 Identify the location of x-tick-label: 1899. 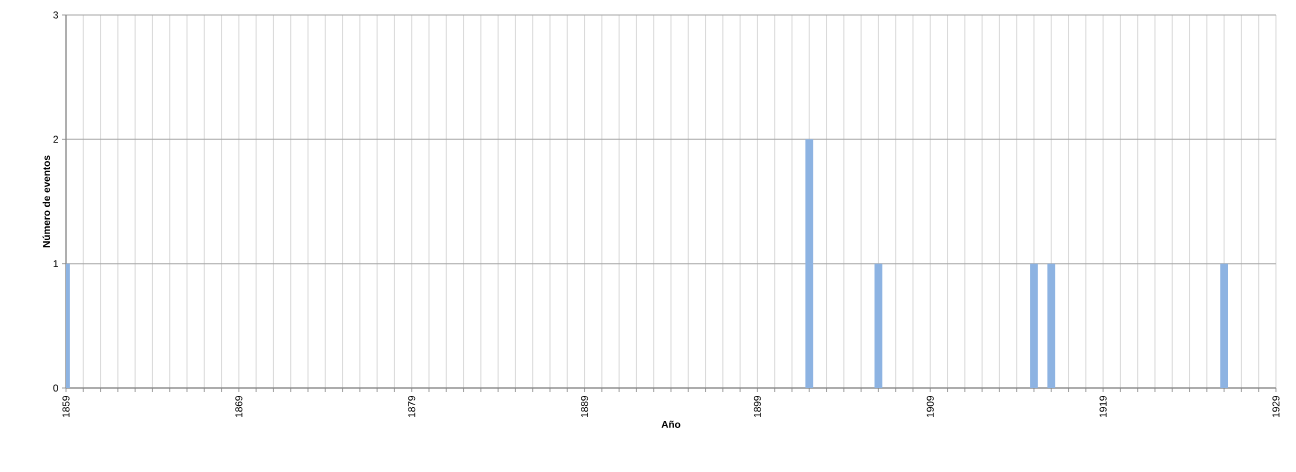
(757, 407).